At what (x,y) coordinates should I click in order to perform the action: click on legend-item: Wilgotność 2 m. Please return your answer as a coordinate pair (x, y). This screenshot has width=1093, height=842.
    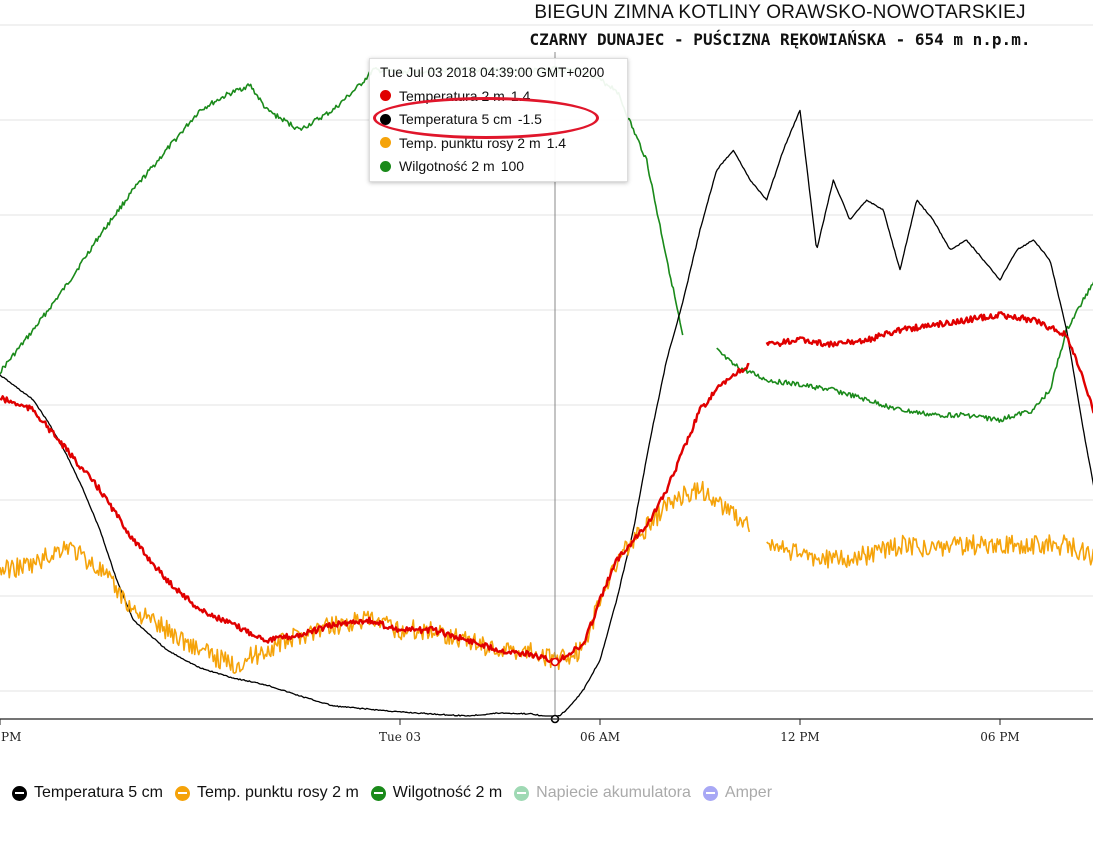
    Looking at the image, I should click on (436, 793).